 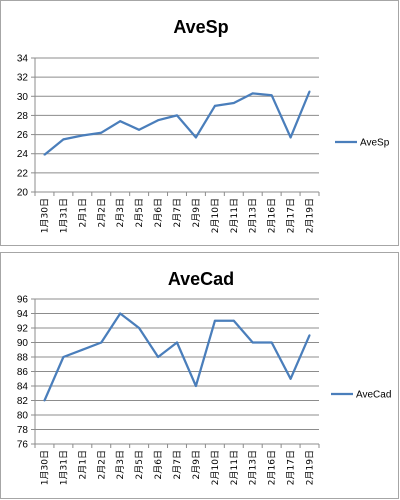 I want to click on y-tick-label: 26, so click(x=23, y=135).